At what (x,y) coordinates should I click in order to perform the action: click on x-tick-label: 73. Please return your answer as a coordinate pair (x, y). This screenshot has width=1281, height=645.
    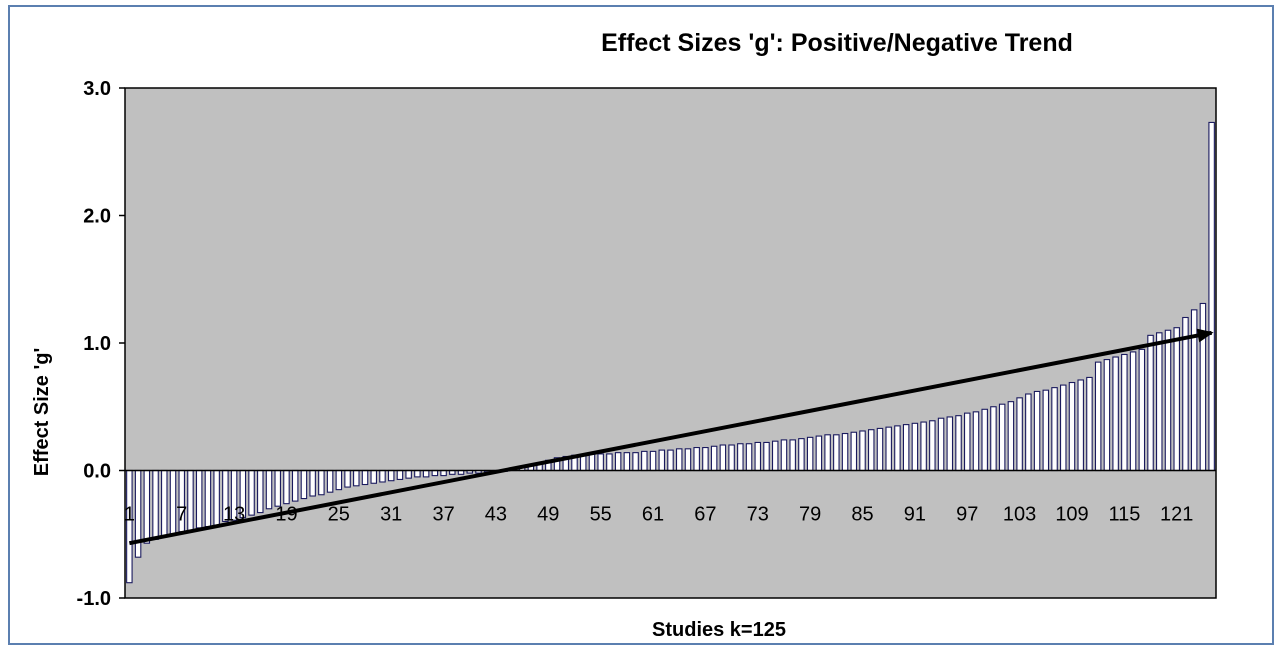
    Looking at the image, I should click on (758, 515).